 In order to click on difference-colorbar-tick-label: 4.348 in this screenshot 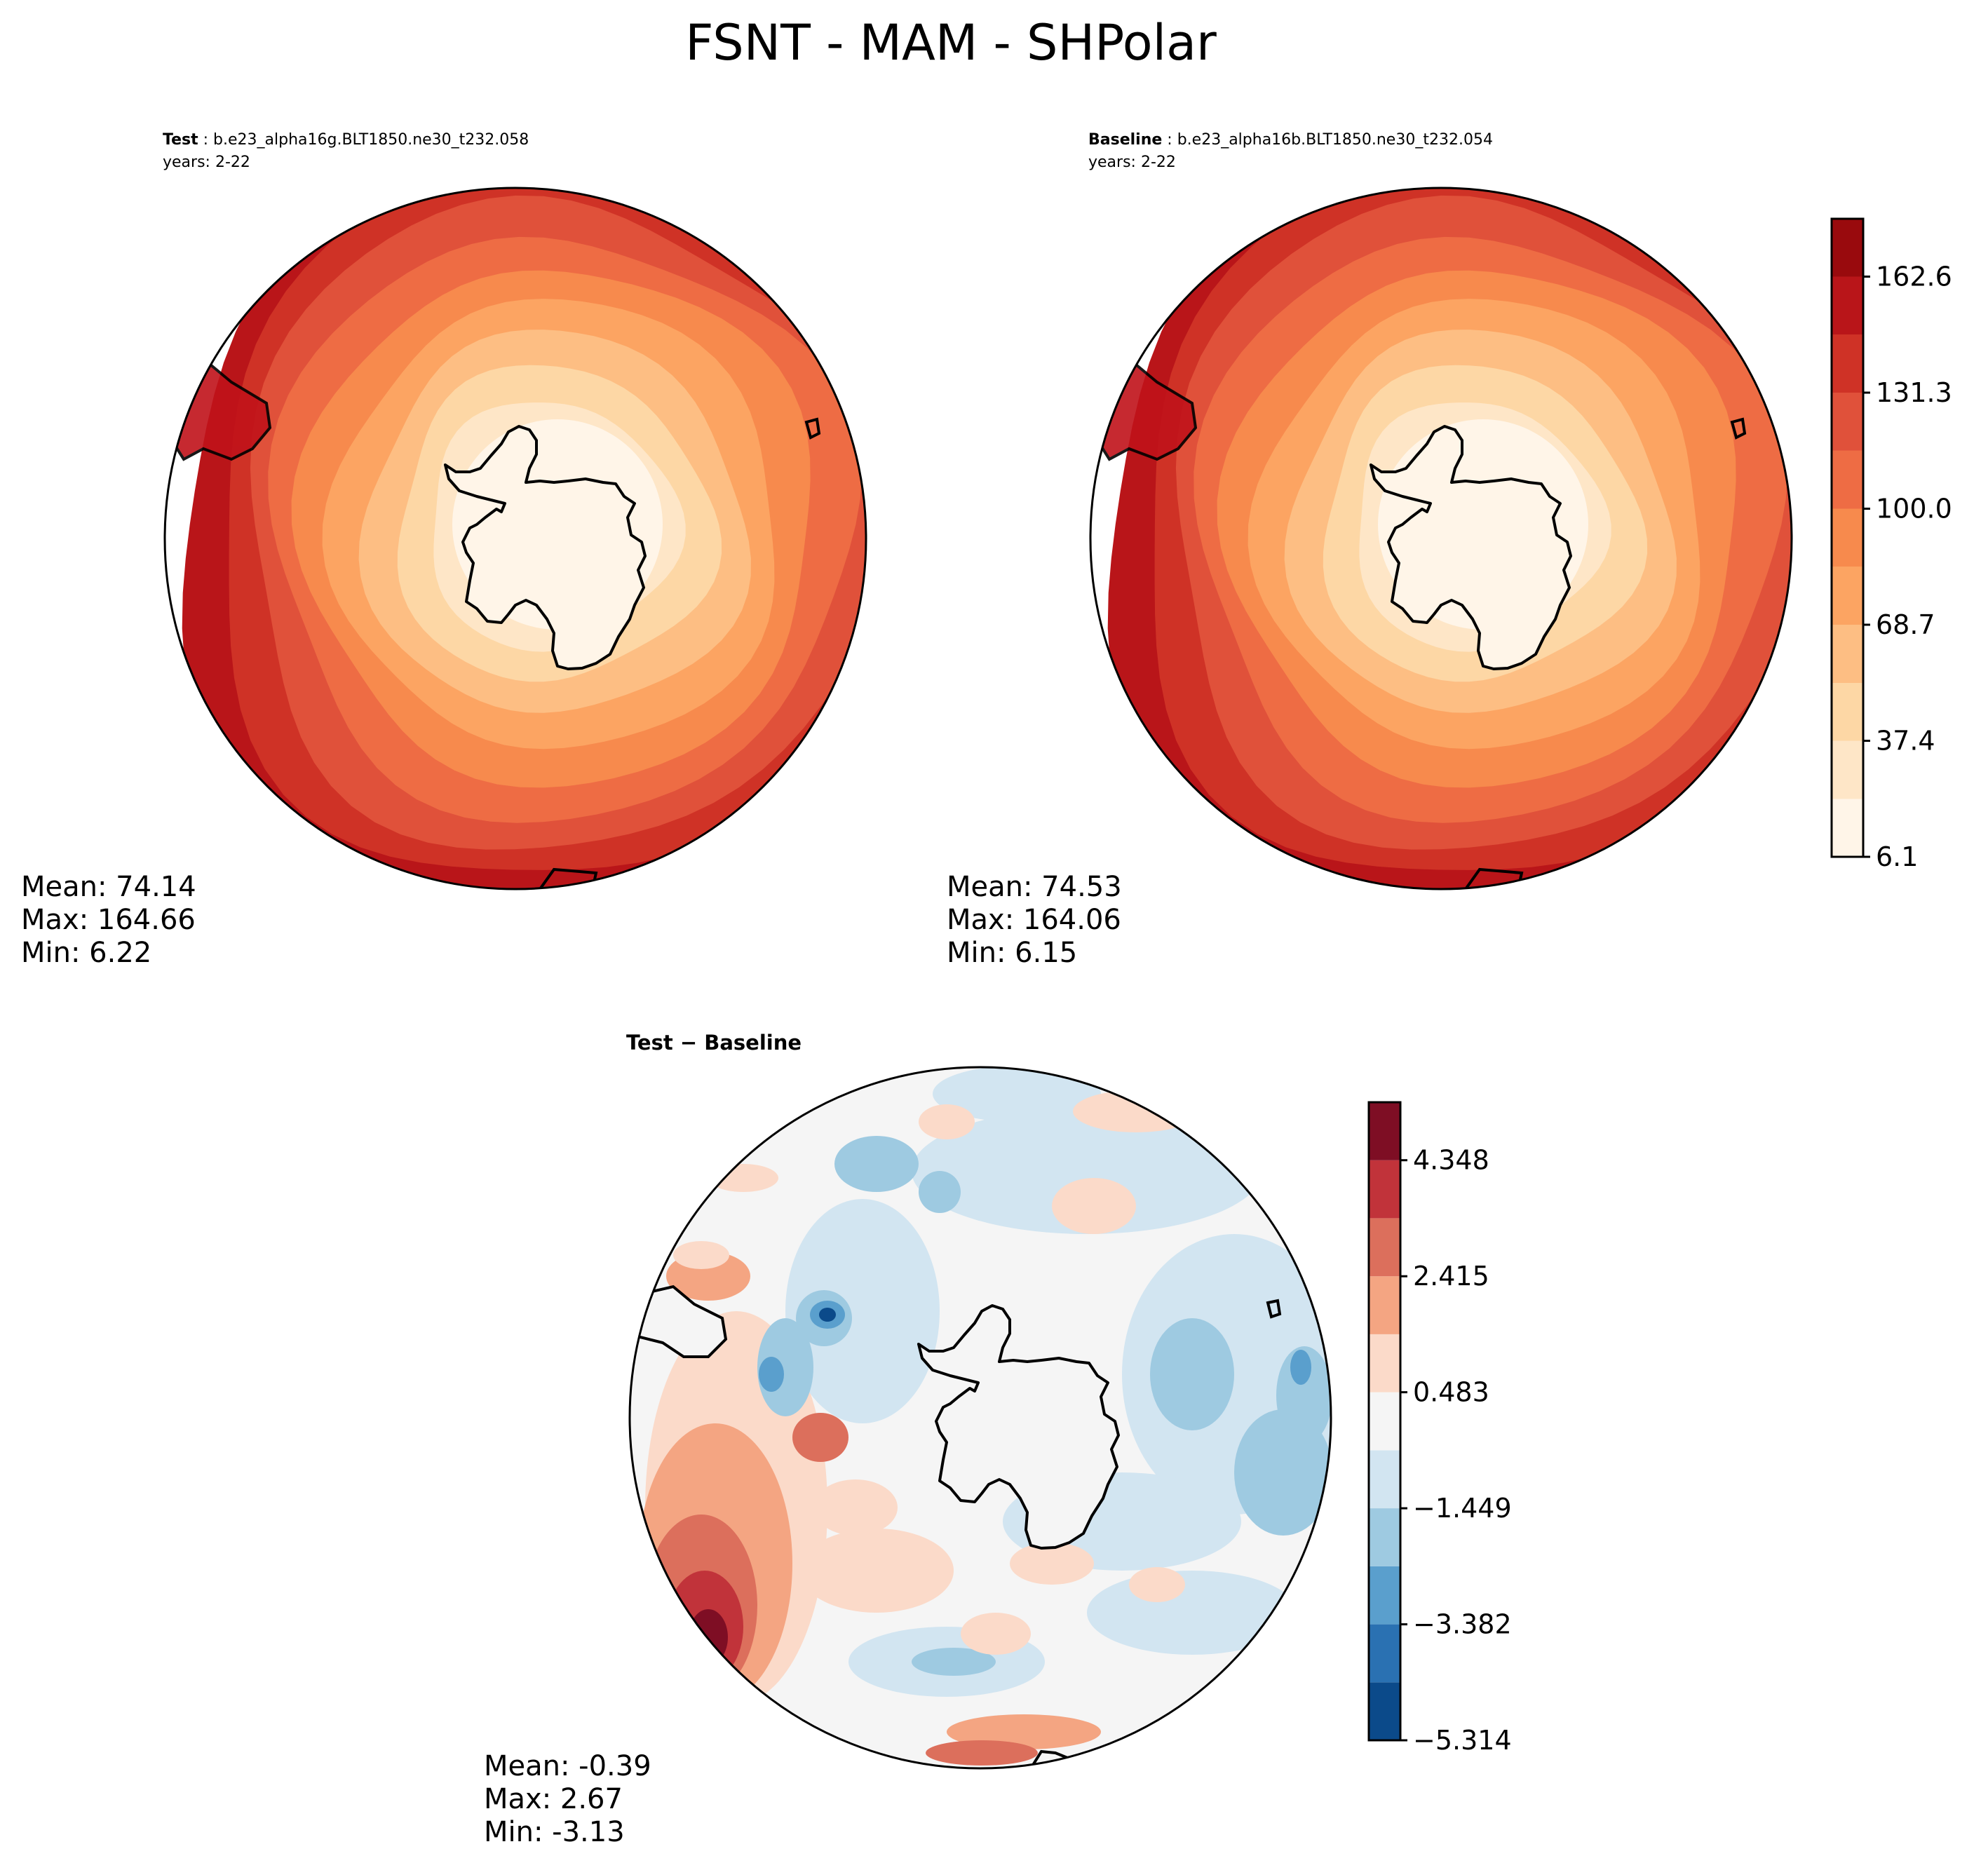, I will do `click(1451, 1160)`.